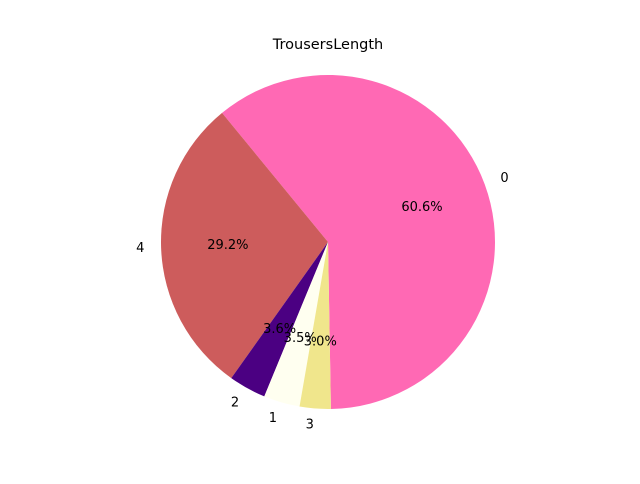 Image resolution: width=640 pixels, height=484 pixels. Describe the element at coordinates (320, 341) in the screenshot. I see `slice-percent-3: 3.0%` at that location.